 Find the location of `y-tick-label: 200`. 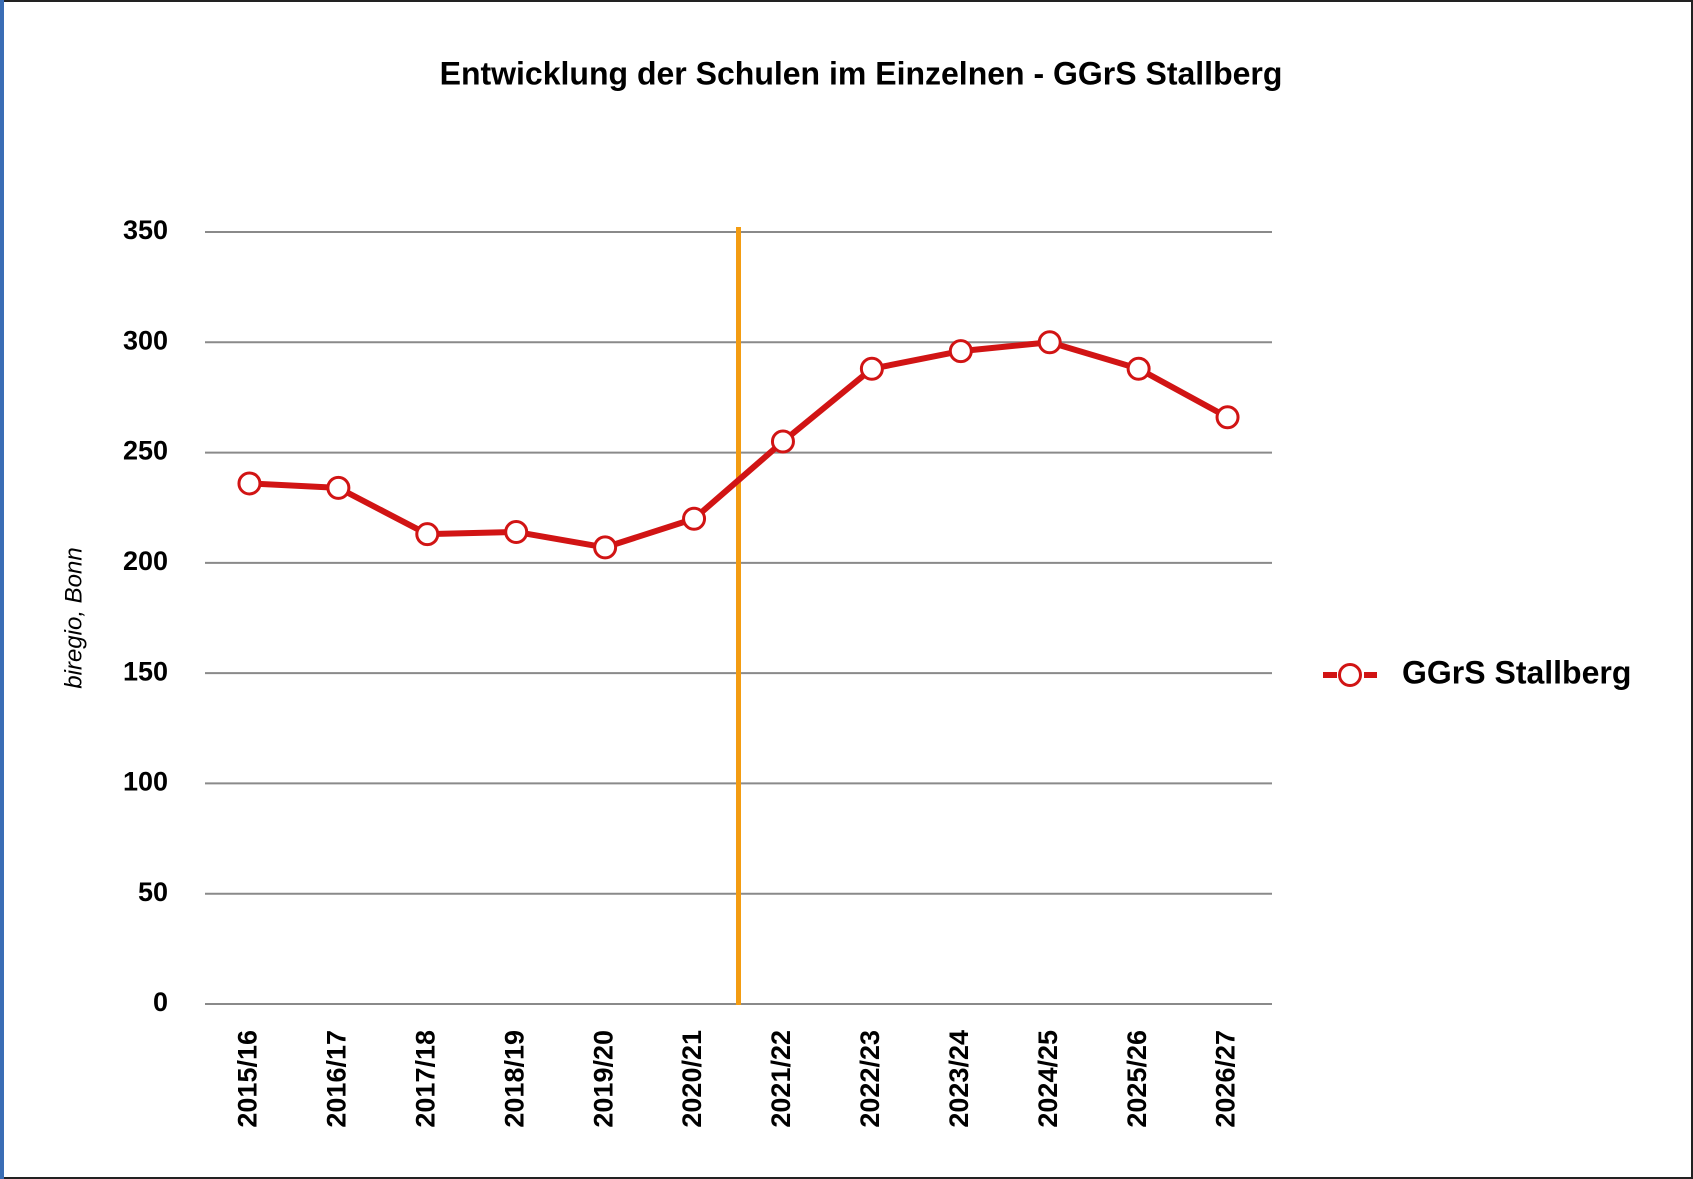

y-tick-label: 200 is located at coordinates (145, 561).